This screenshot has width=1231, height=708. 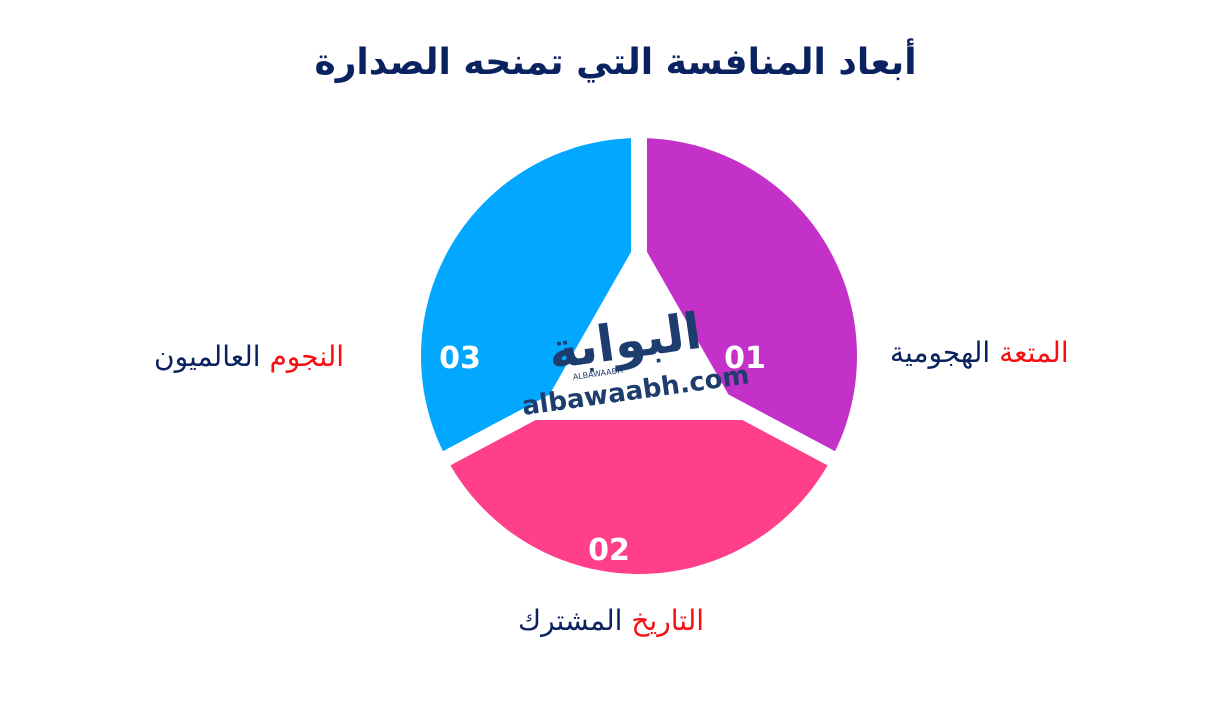 I want to click on label-rest: الهجومية, so click(x=940, y=352).